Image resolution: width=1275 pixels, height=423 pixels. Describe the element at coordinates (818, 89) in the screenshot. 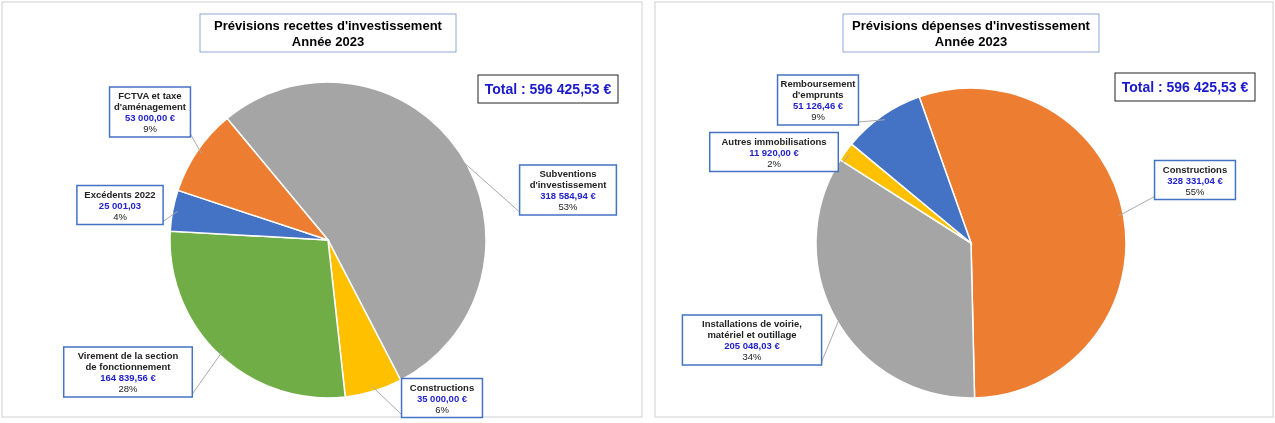

I see `slice-label: Remboursement d'emprunts` at that location.